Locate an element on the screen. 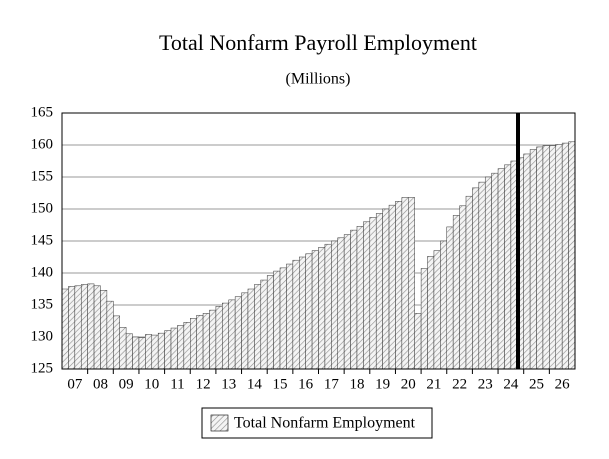  x-tick-label: 23 is located at coordinates (485, 384).